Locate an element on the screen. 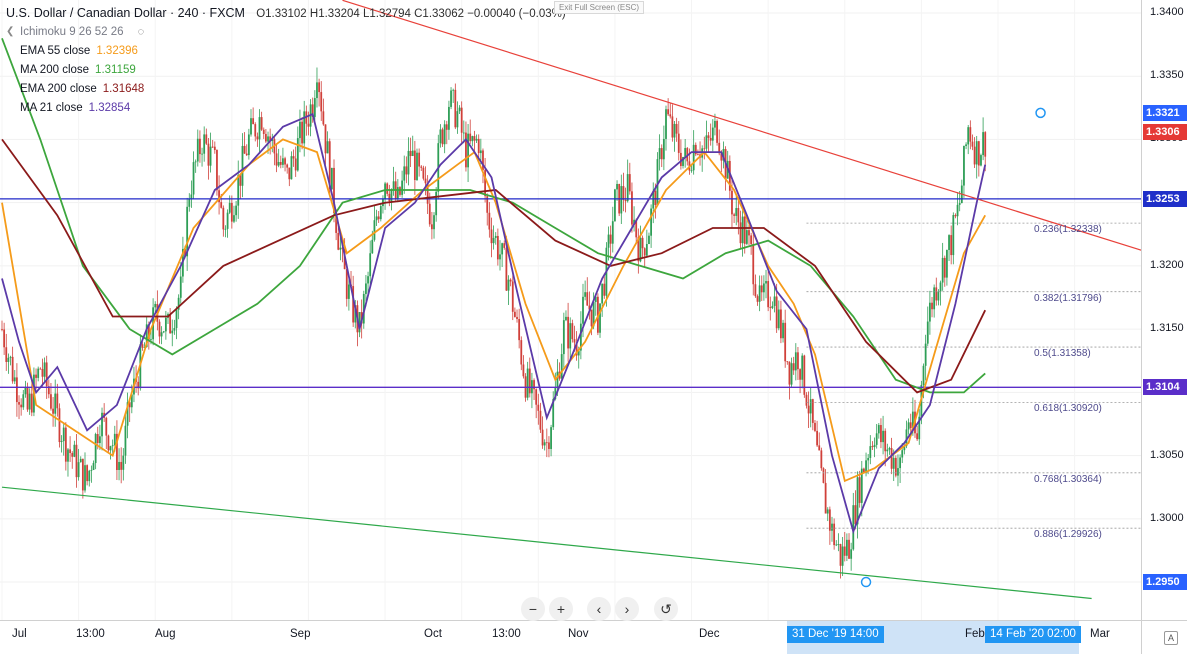 The height and width of the screenshot is (654, 1187). indicator-ema200: EMA 200 close 1.31648 is located at coordinates (286, 88).